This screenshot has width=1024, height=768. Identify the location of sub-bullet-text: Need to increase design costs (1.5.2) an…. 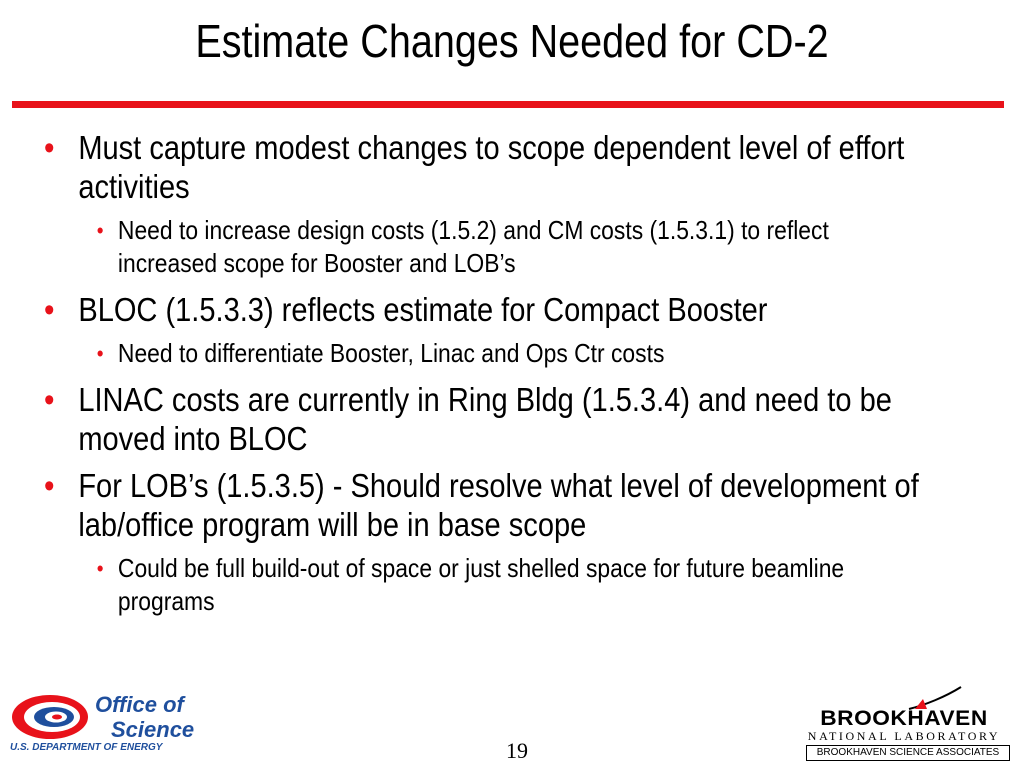
(473, 246).